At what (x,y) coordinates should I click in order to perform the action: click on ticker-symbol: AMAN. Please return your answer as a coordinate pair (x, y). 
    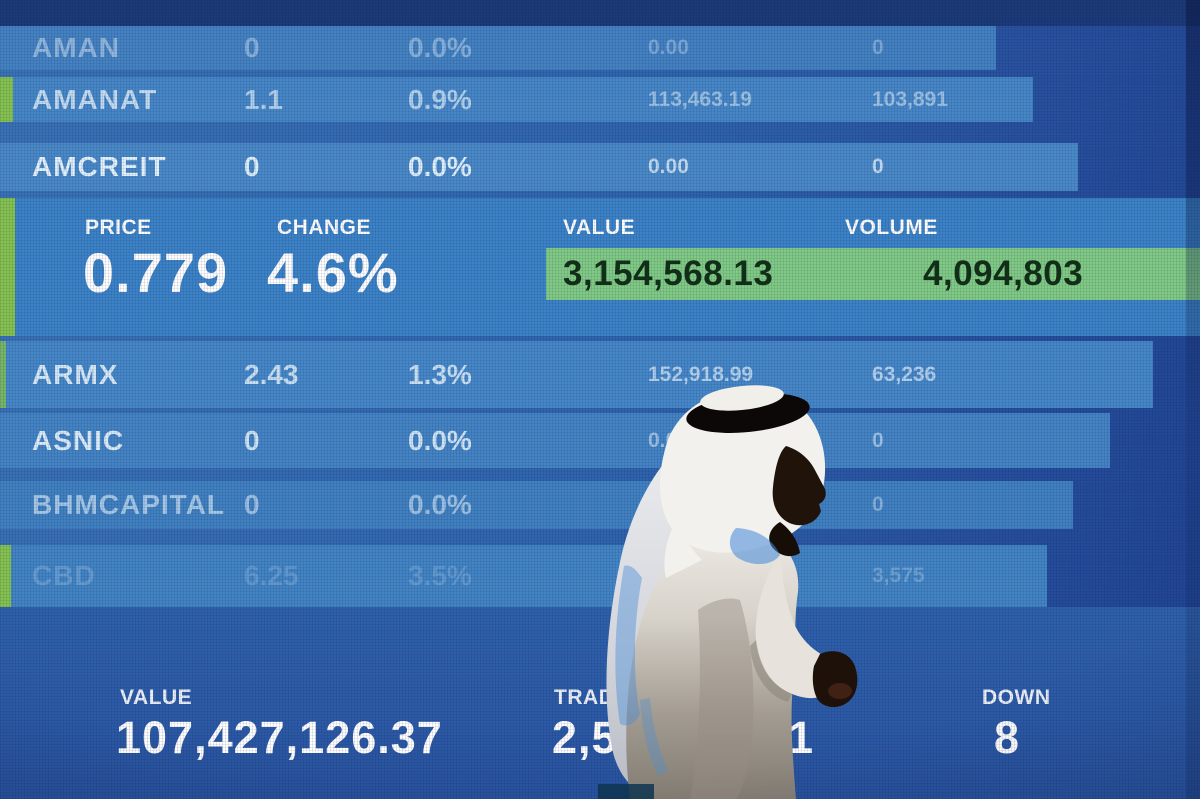
    Looking at the image, I should click on (76, 47).